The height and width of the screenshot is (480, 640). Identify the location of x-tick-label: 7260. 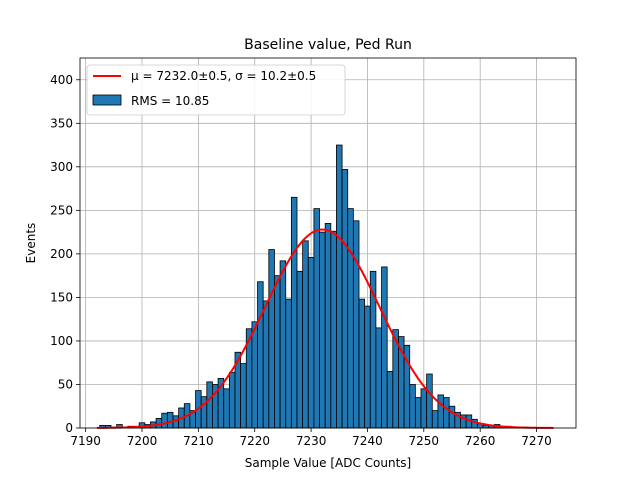
(480, 441).